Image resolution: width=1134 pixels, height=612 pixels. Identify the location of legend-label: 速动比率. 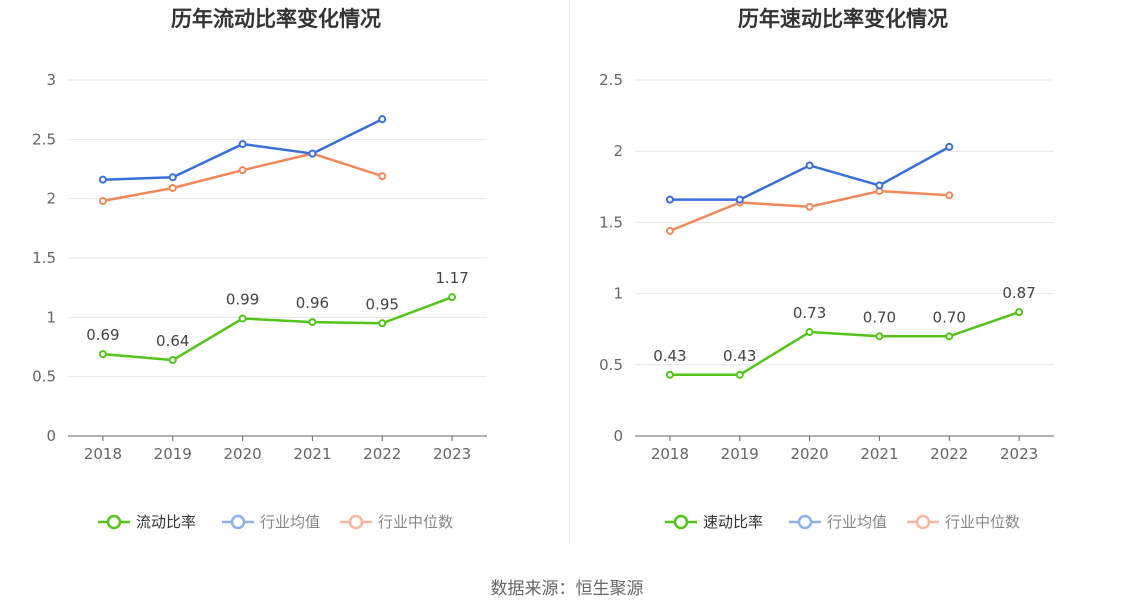
(733, 522).